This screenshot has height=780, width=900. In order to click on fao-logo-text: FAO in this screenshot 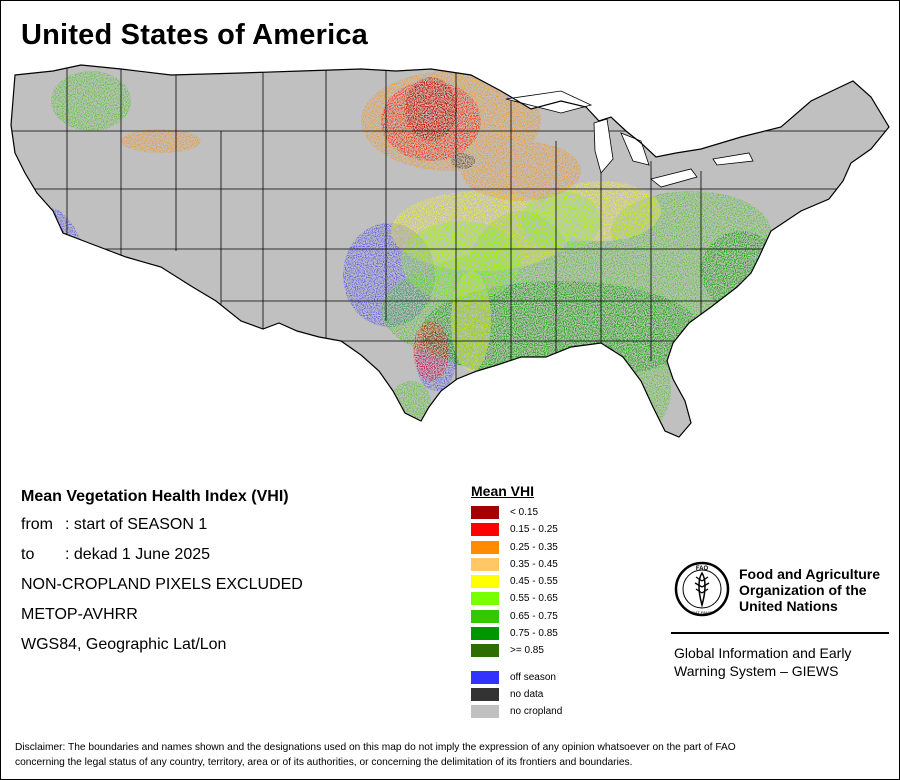, I will do `click(702, 569)`.